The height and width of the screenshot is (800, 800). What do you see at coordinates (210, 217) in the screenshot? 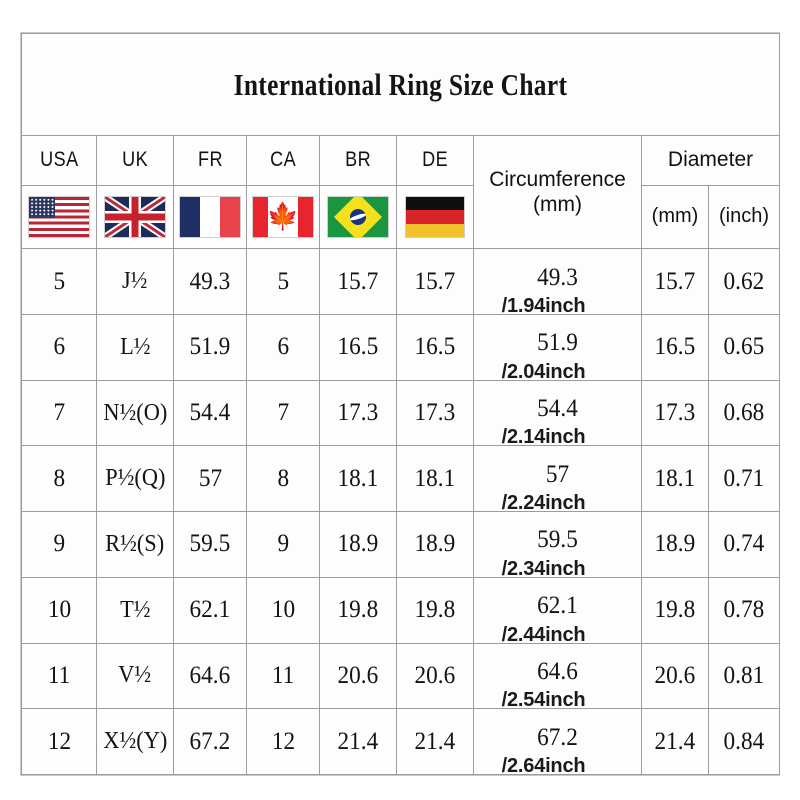
I see `flag-cell-fr` at bounding box center [210, 217].